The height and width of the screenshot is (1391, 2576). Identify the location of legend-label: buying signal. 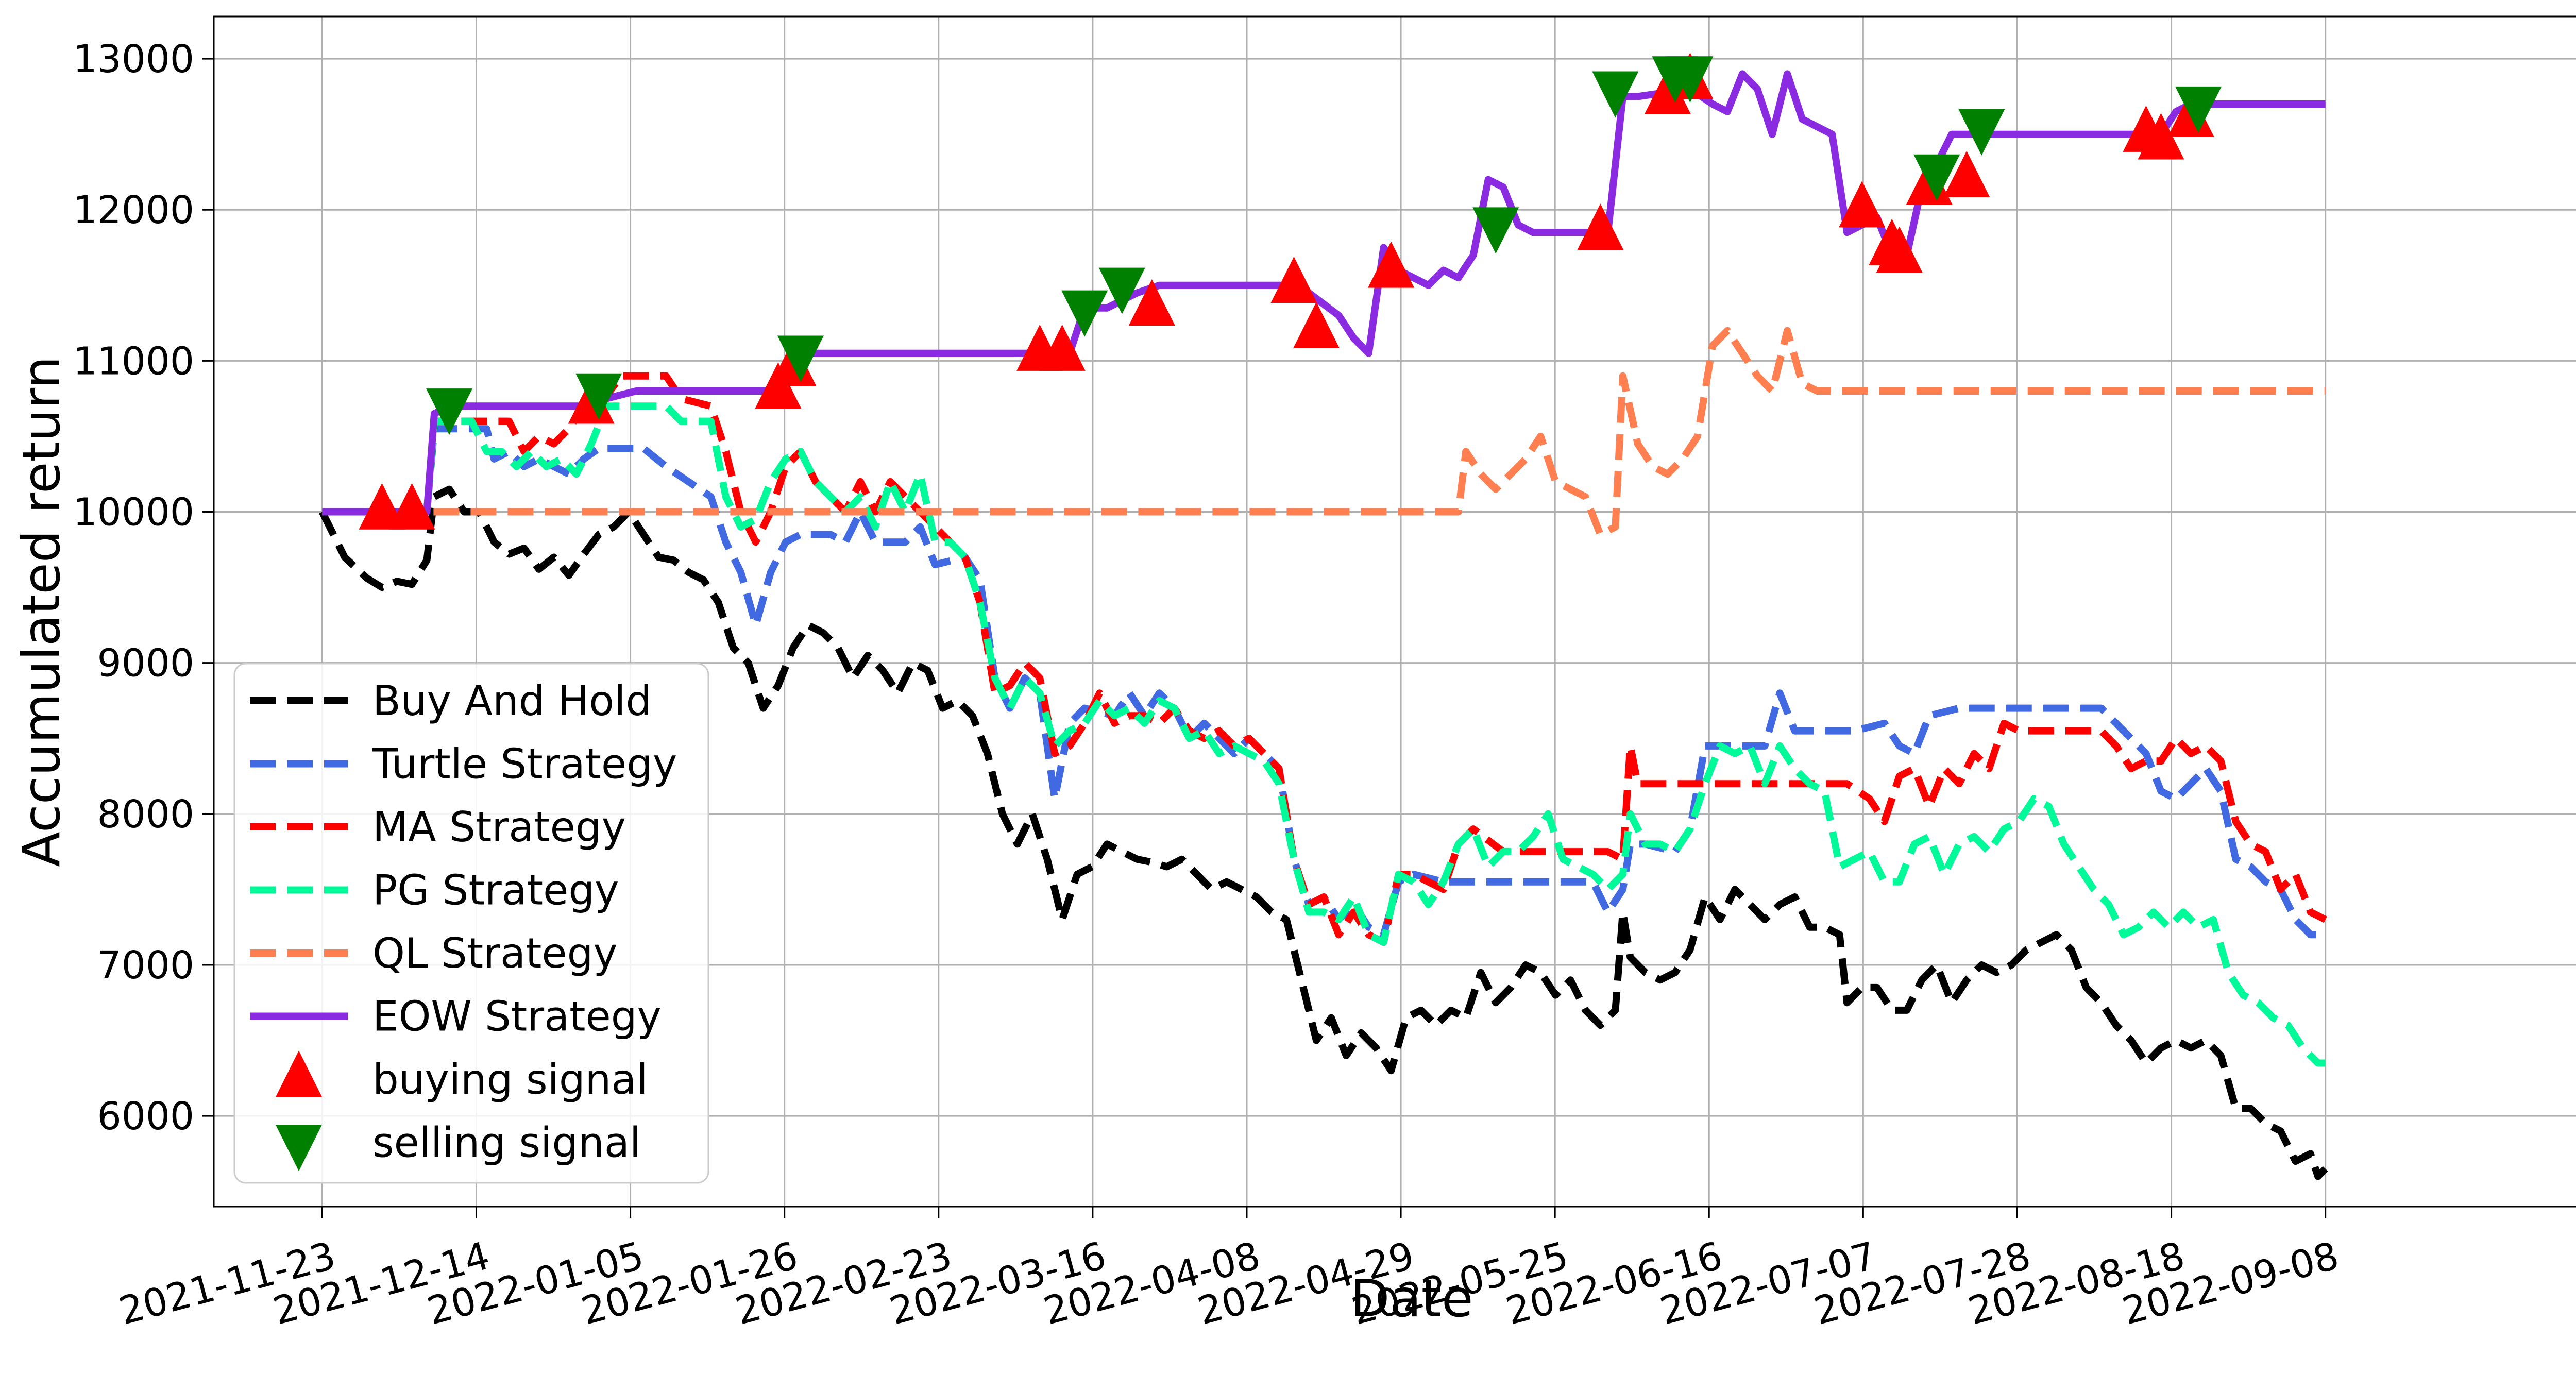
(510, 1080).